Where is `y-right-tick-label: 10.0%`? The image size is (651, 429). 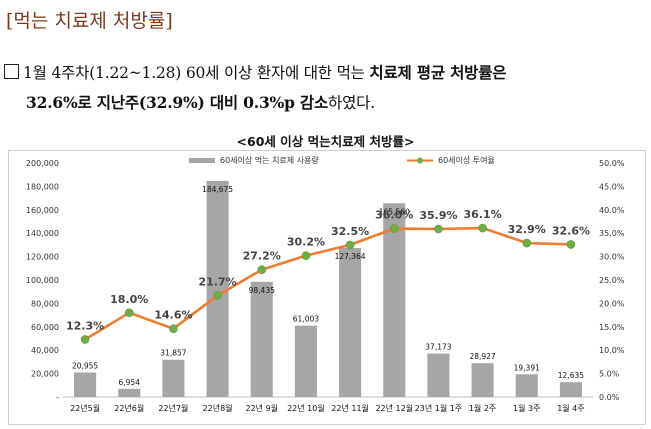 y-right-tick-label: 10.0% is located at coordinates (612, 350).